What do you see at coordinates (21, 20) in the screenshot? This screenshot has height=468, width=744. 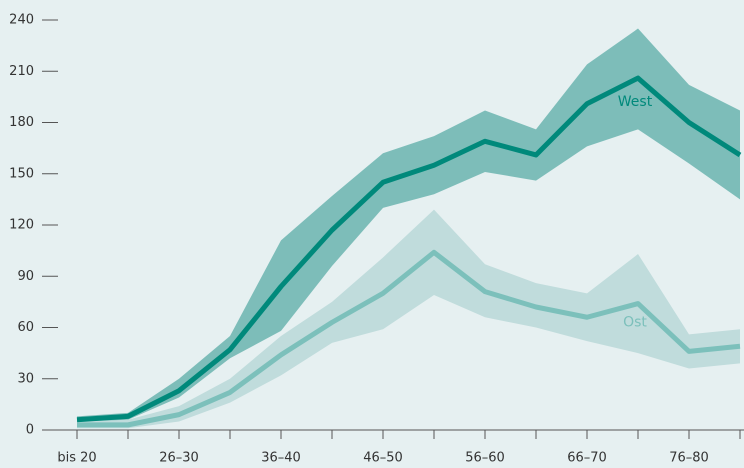 I see `y-tick-label: 240` at bounding box center [21, 20].